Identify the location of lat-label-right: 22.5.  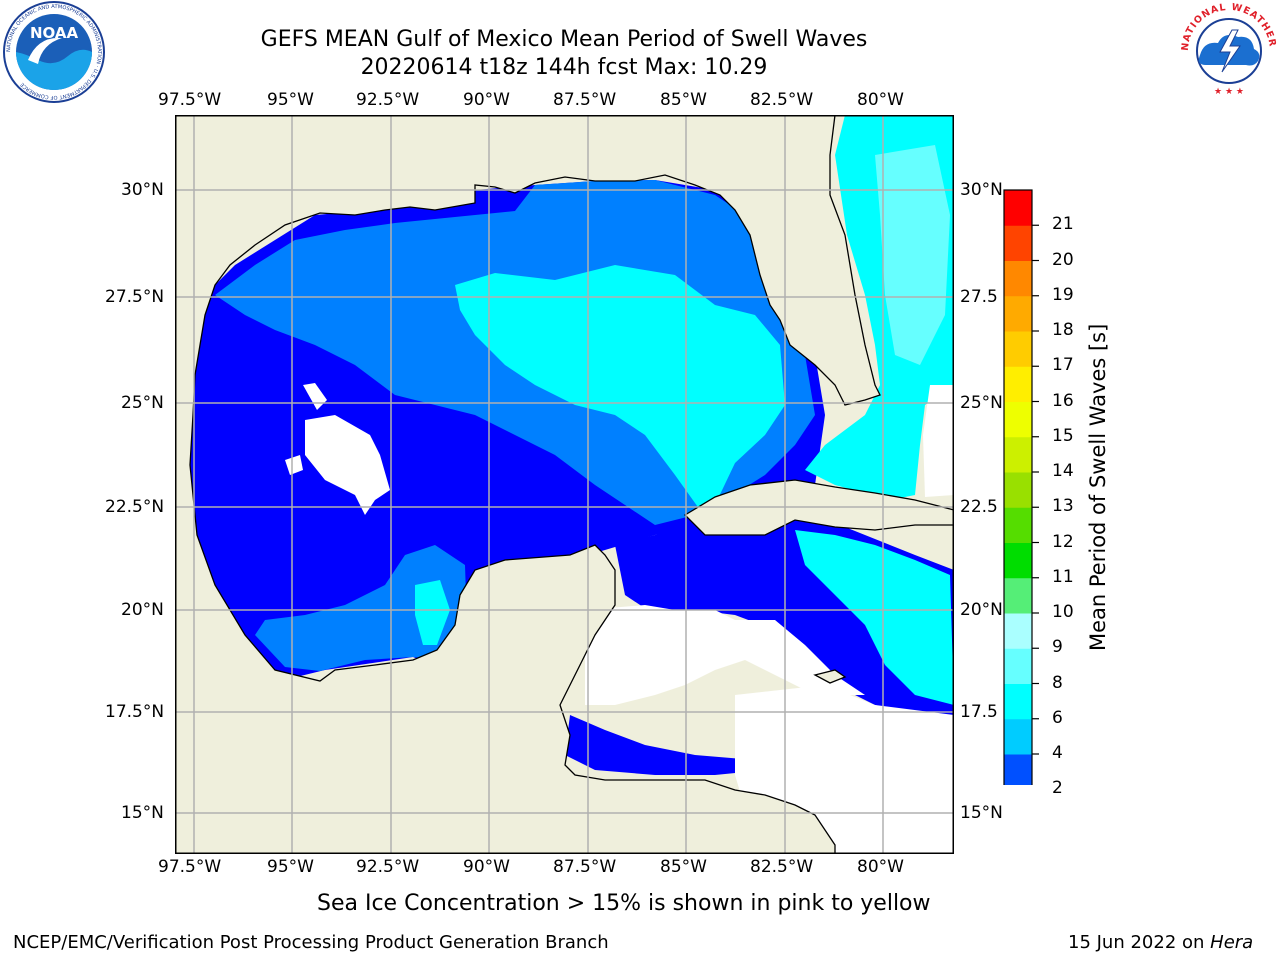
(979, 507).